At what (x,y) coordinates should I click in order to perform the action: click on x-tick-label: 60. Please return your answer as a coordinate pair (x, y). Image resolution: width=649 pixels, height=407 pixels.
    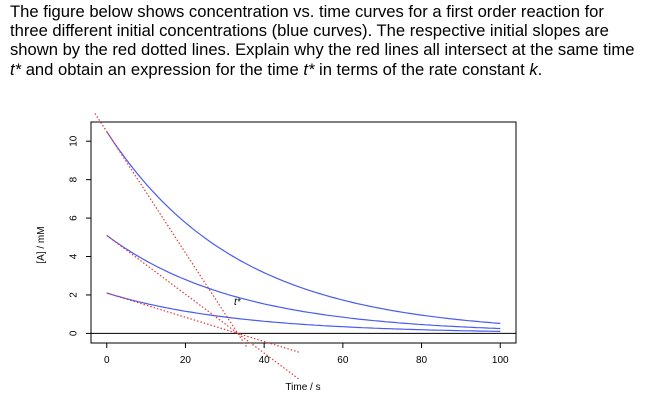
    Looking at the image, I should click on (343, 360).